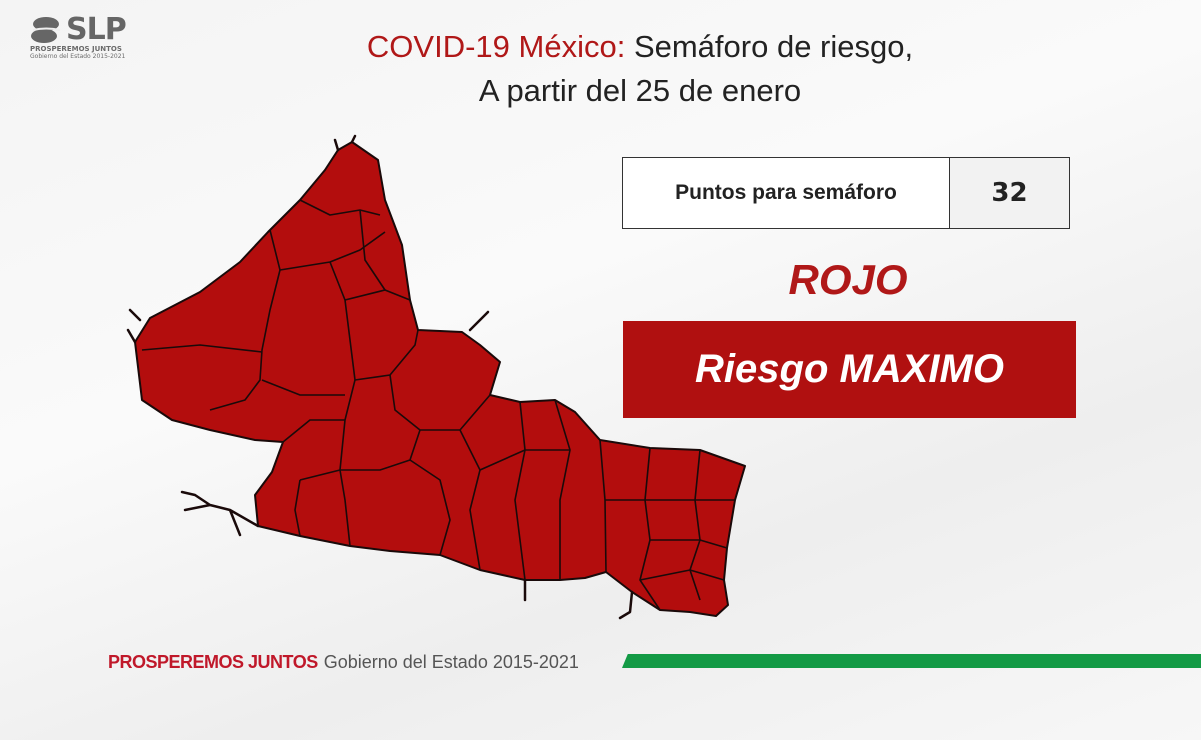  I want to click on footer-green-bar, so click(911, 661).